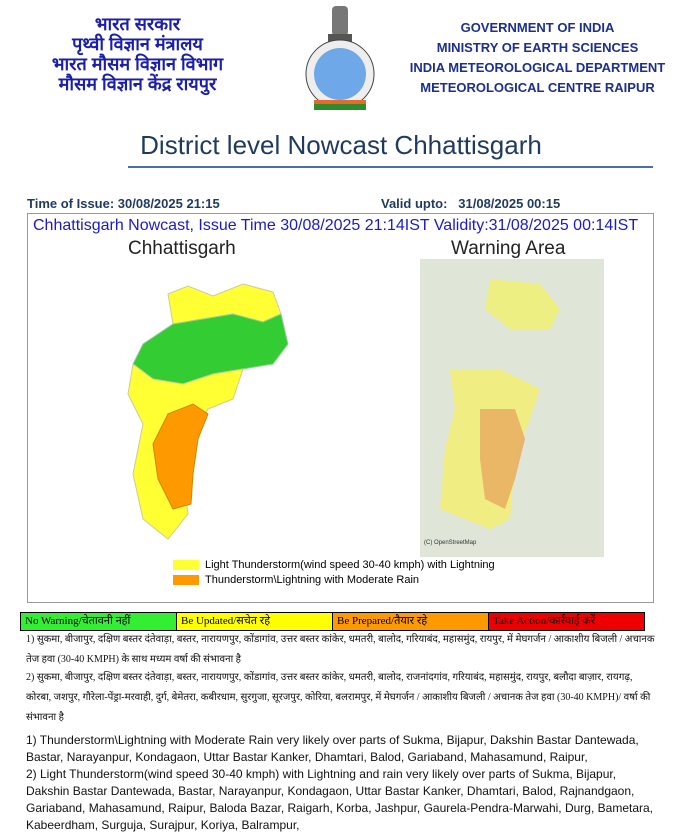 This screenshot has width=682, height=833. What do you see at coordinates (508, 248) in the screenshot?
I see `right-map-title: Warning Area` at bounding box center [508, 248].